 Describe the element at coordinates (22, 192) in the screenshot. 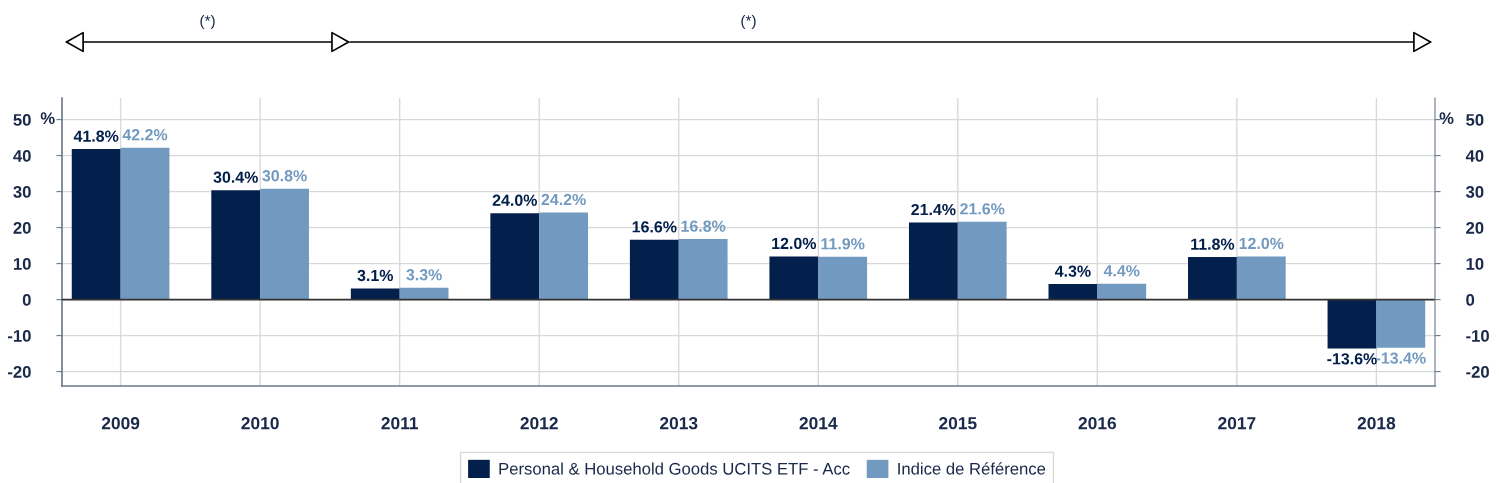

I see `y-tick-label: 30` at that location.